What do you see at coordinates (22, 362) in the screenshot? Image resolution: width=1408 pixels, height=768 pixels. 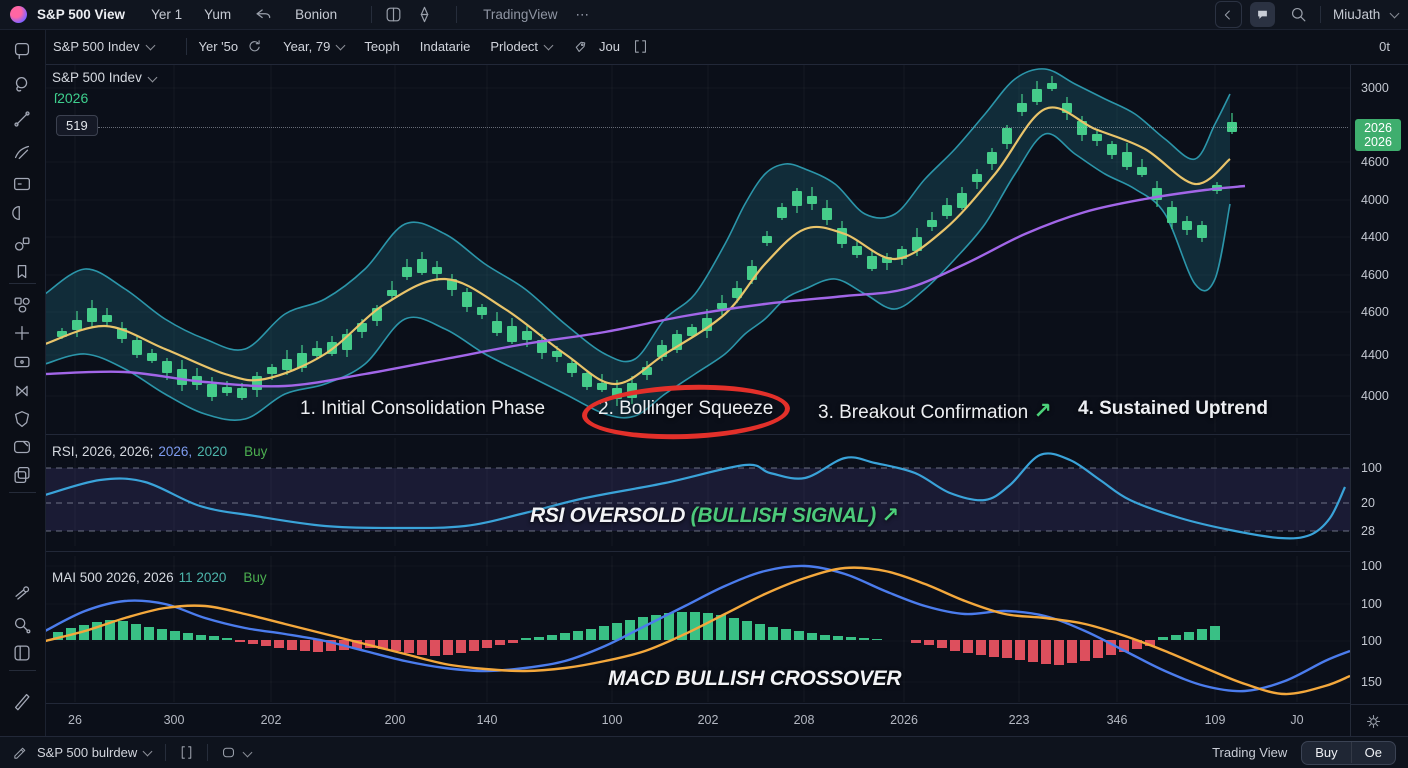 I see `forecast-icon` at bounding box center [22, 362].